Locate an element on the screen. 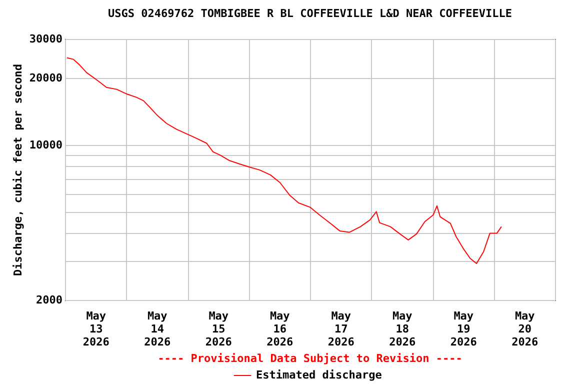  x-tick-label: May 16 2026 is located at coordinates (280, 329).